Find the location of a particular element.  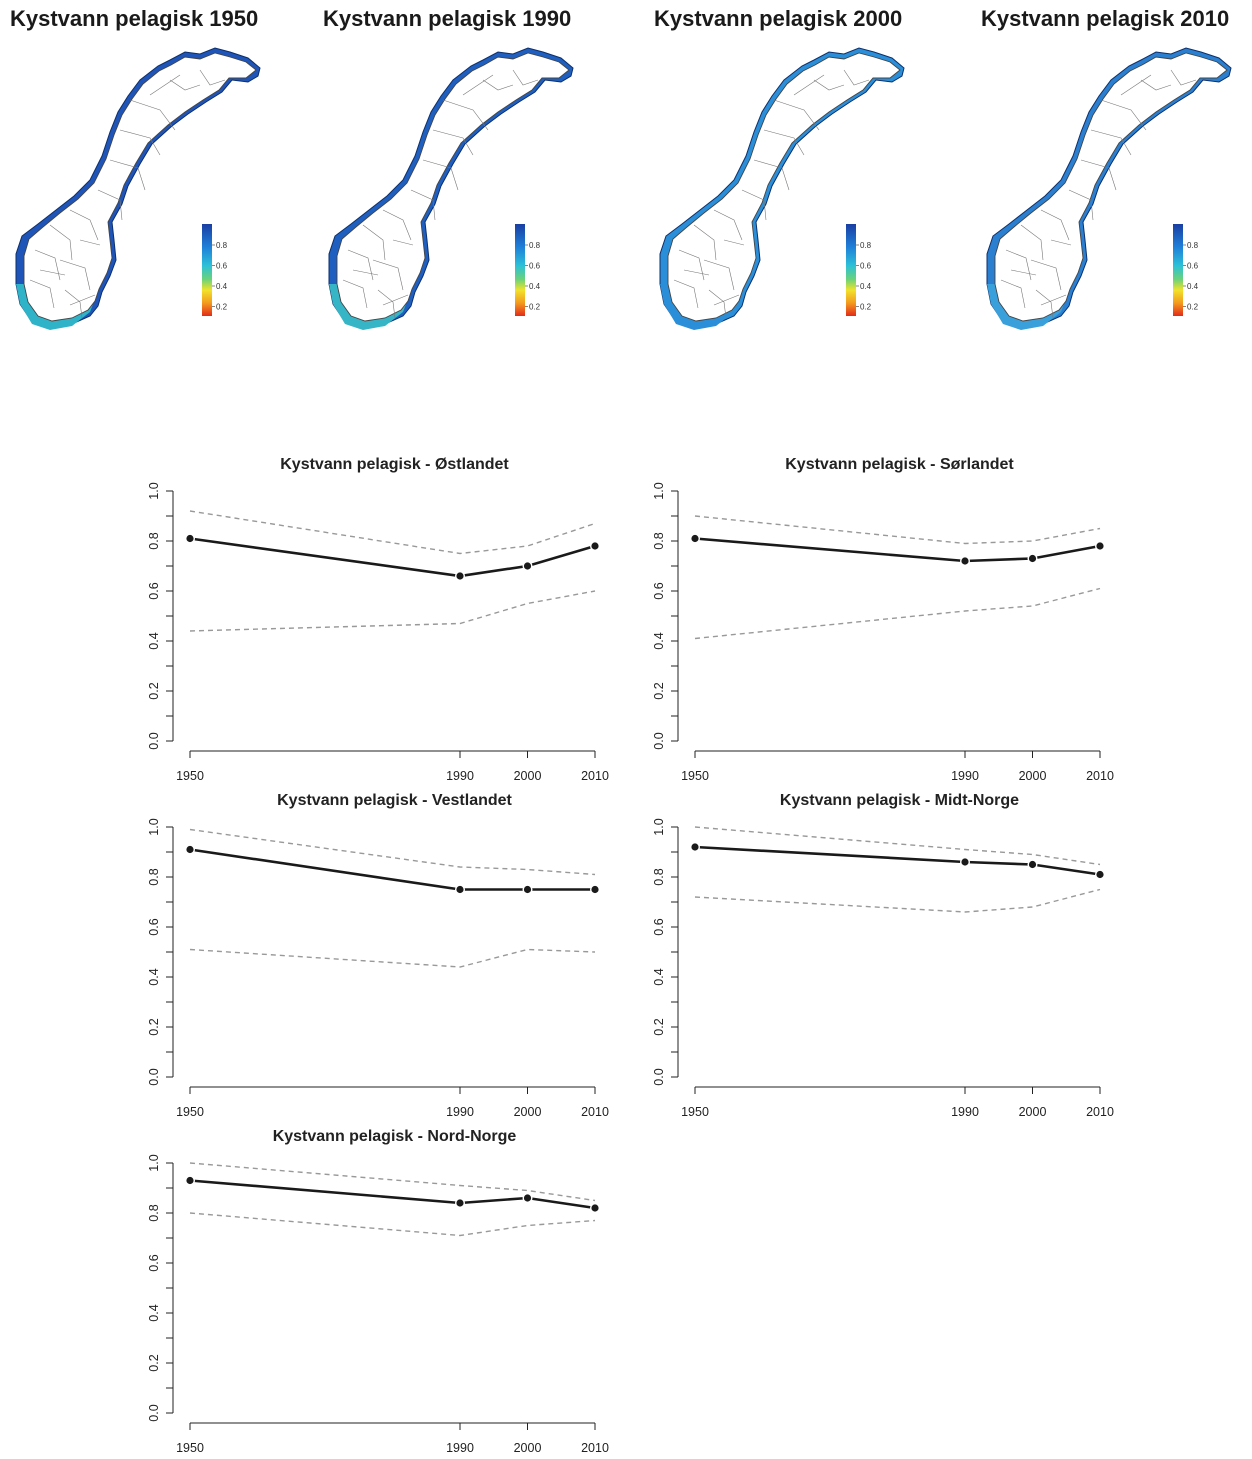

map-title-2000: Kystvann pelagisk 2000 is located at coordinates (778, 18).